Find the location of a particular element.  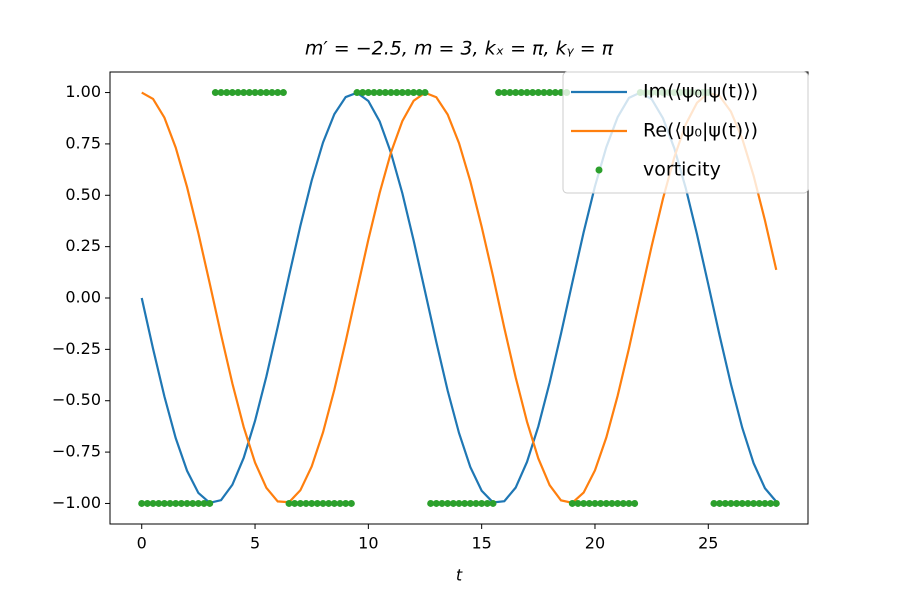

y-tick-label: 1.00 is located at coordinates (83, 91).